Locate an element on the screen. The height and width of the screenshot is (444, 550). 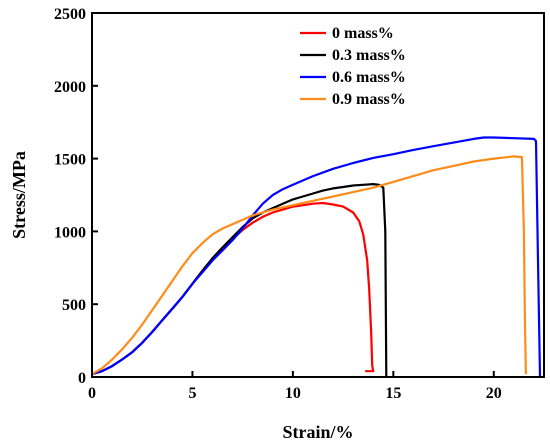
y-axis-title: Stress/MPa is located at coordinates (19, 195).